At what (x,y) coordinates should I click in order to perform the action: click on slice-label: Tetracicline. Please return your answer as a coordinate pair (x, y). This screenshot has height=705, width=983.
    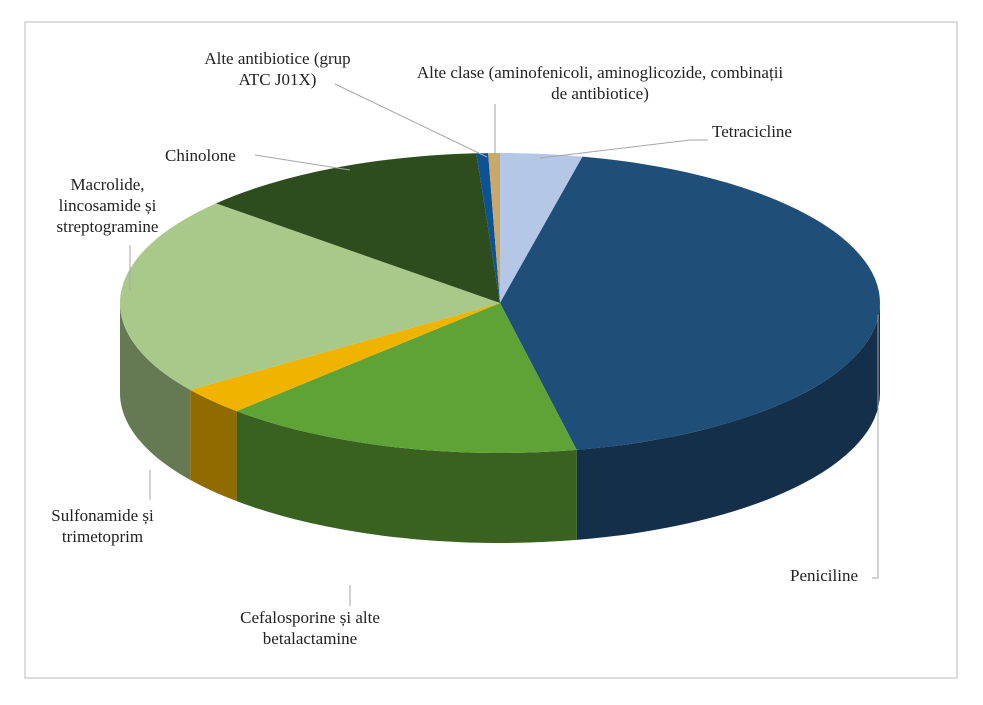
    Looking at the image, I should click on (752, 131).